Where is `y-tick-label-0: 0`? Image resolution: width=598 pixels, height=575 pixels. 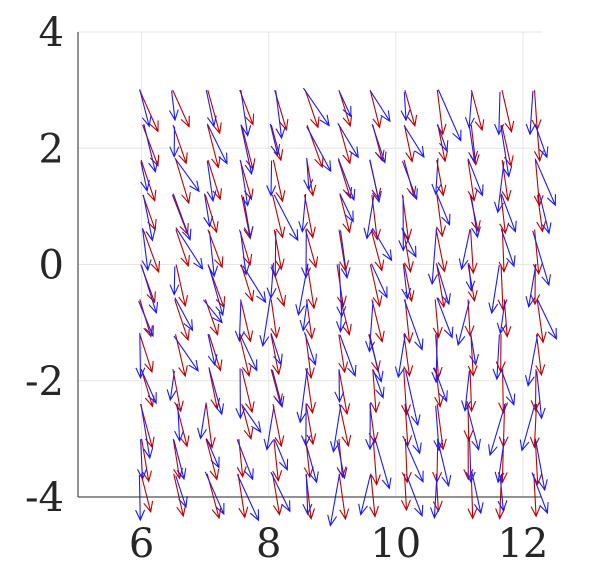 y-tick-label-0: 0 is located at coordinates (51, 266).